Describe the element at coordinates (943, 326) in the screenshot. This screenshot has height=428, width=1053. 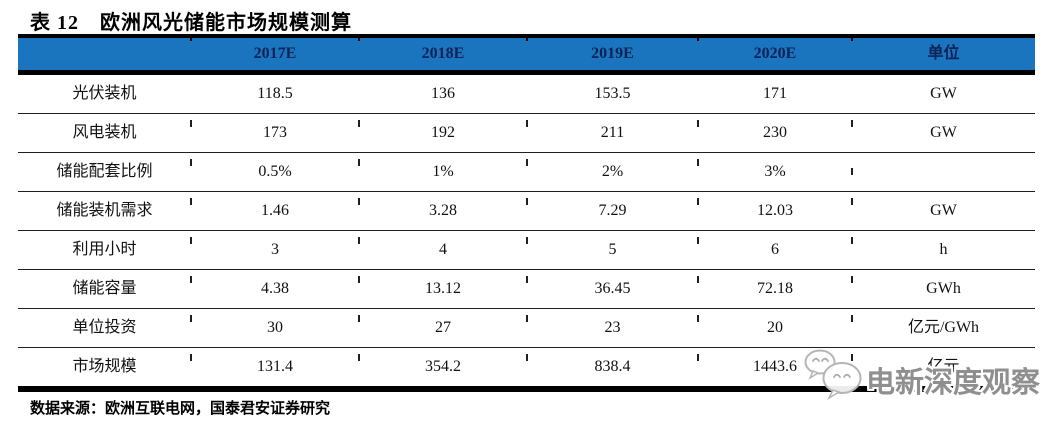
I see `unit-cell: 亿元/GWh` at that location.